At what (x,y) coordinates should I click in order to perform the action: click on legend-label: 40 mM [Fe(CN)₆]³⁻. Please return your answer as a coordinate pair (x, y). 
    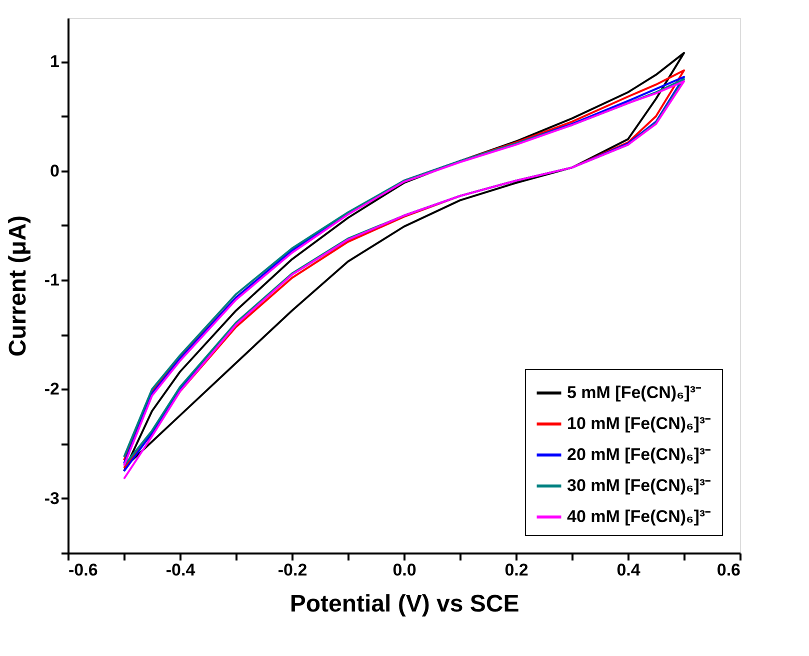
    Looking at the image, I should click on (639, 516).